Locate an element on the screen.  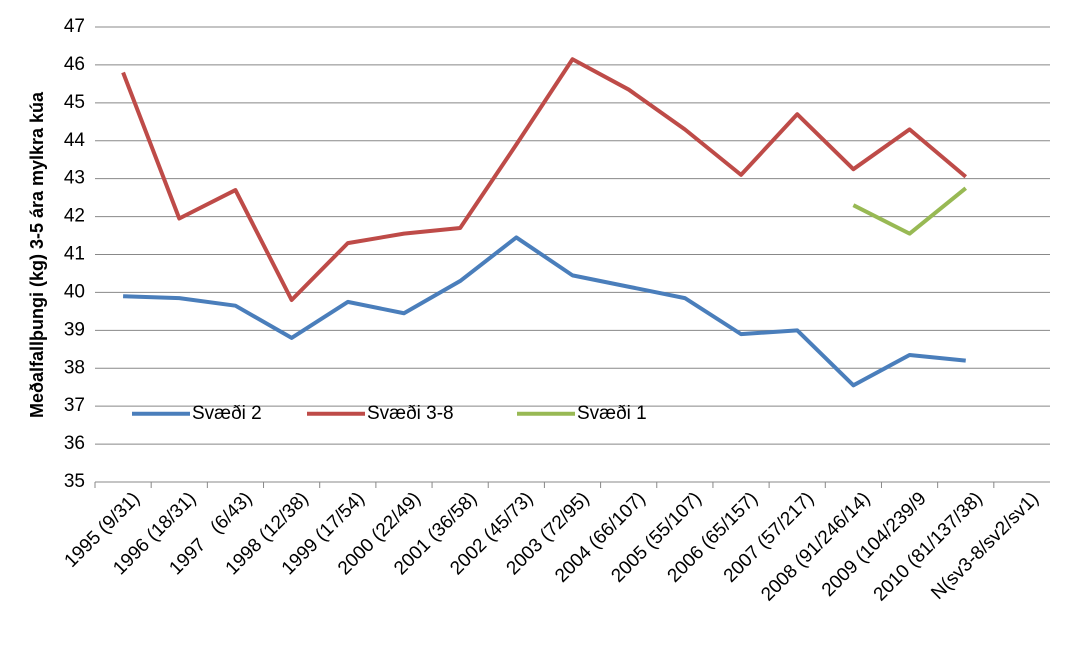
y-tick-label: 35 is located at coordinates (74, 481).